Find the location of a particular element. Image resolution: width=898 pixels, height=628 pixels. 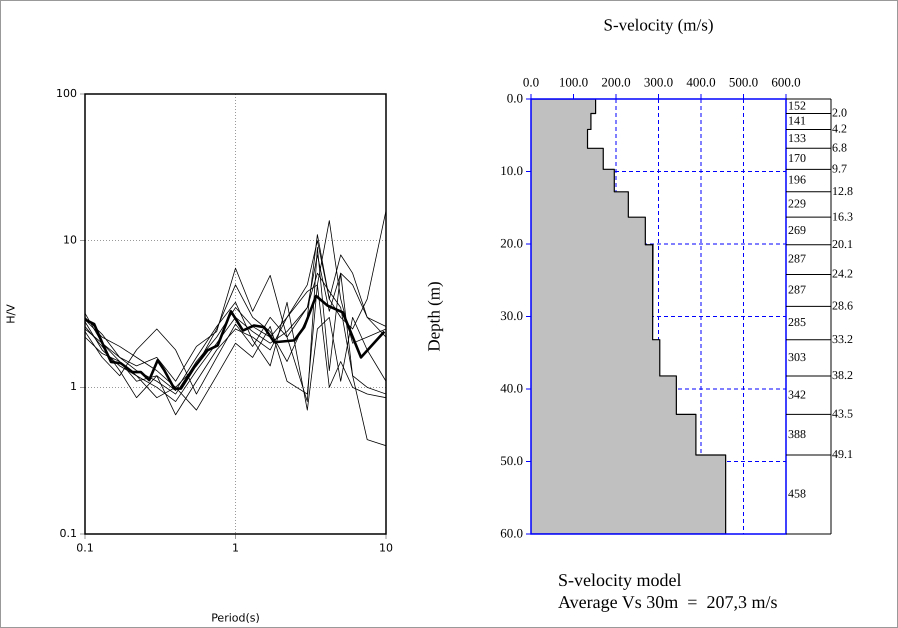

y-tick-label: 40.0 is located at coordinates (511, 388).